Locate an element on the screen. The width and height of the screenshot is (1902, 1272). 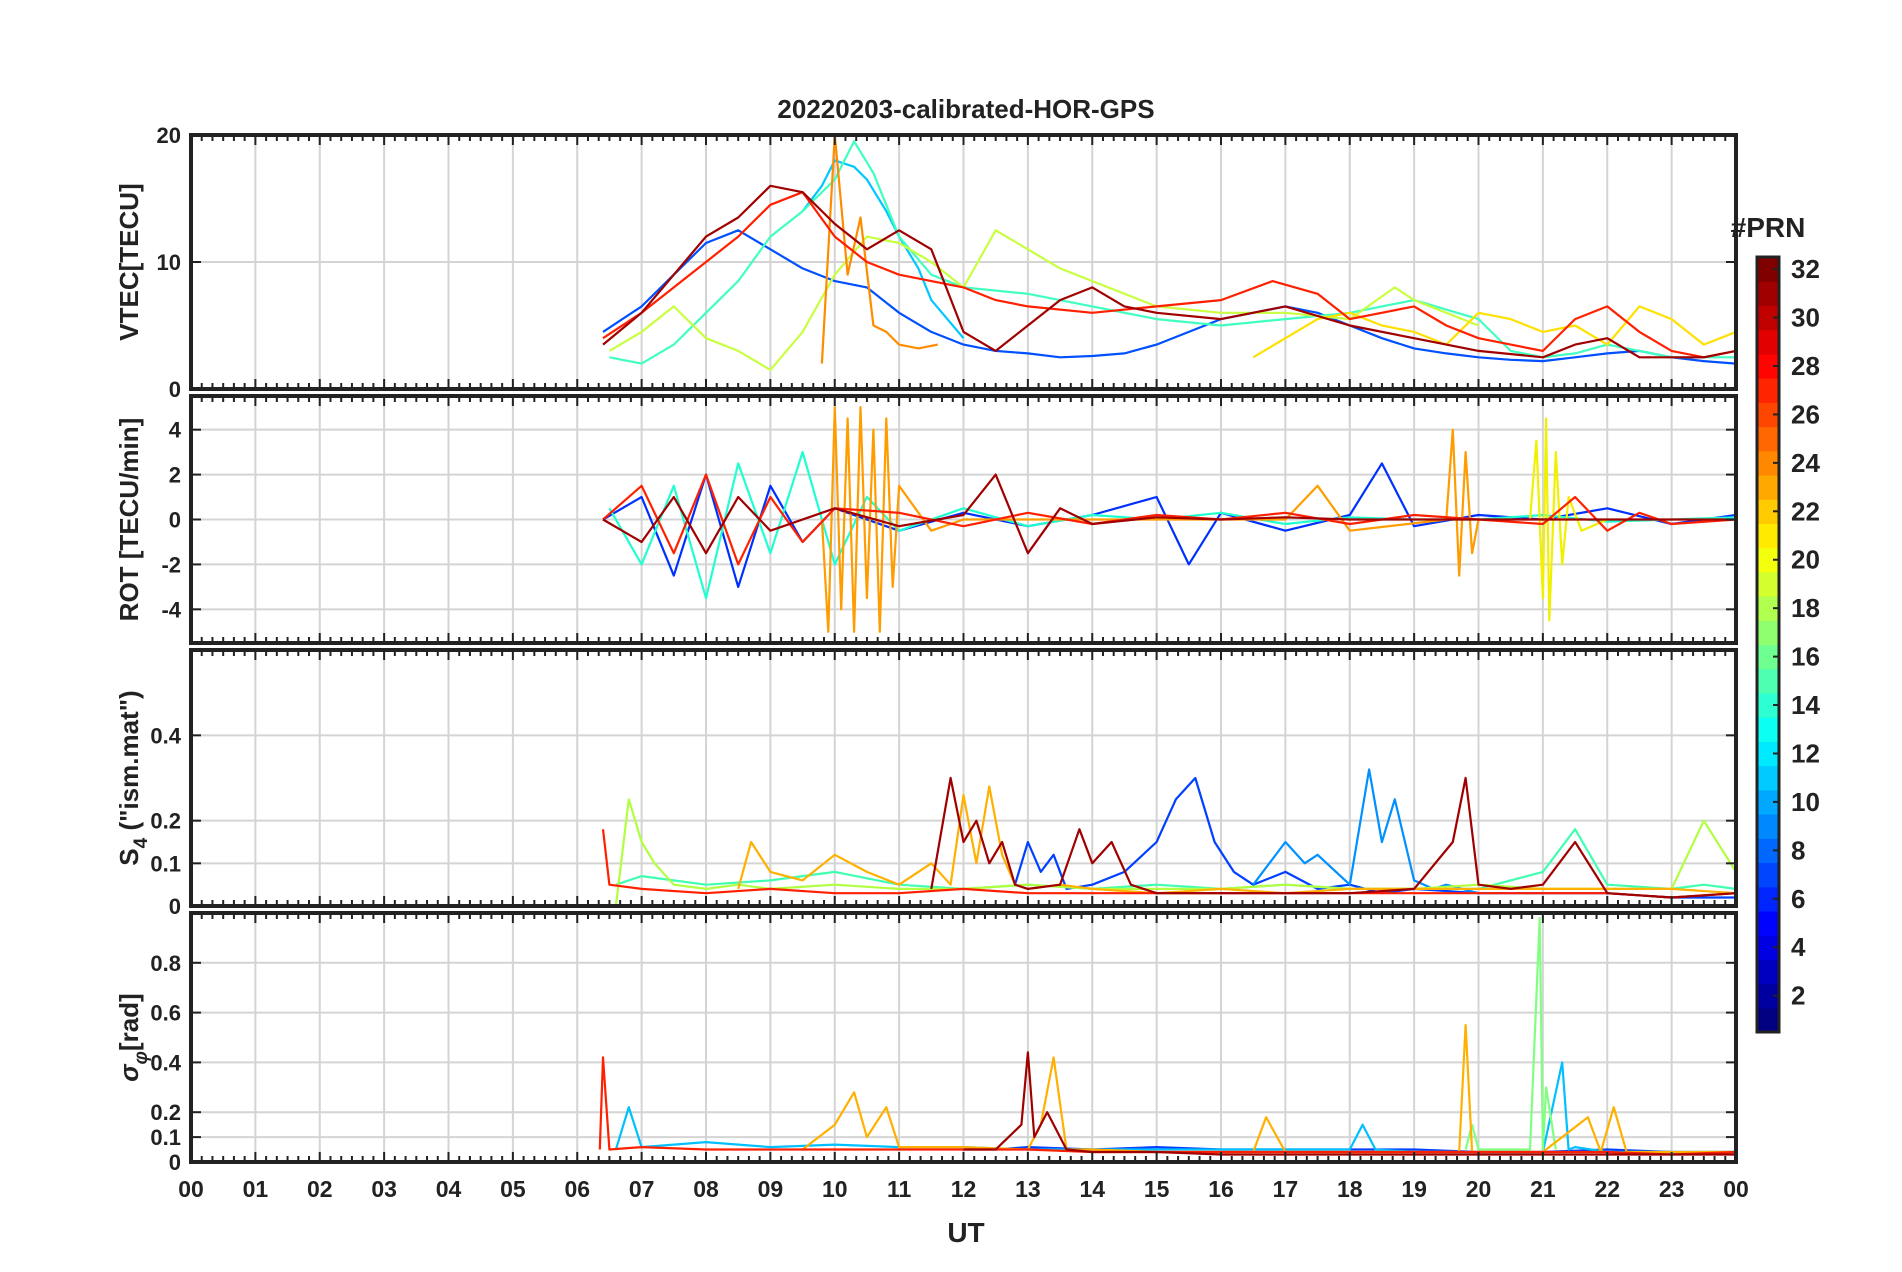
colorbar-tick-label: 12 is located at coordinates (1805, 753).